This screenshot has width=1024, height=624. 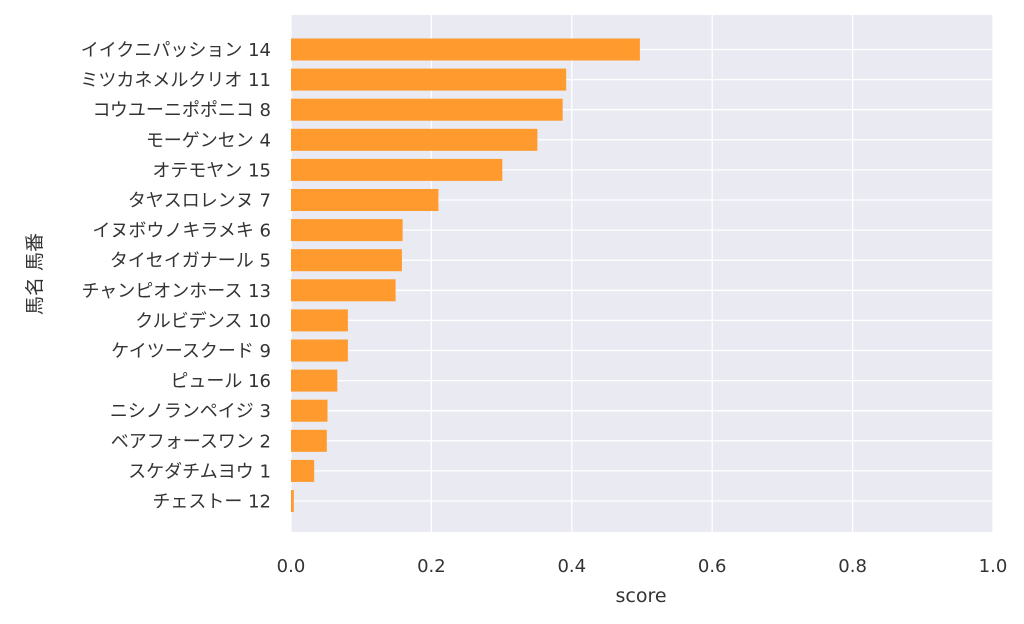 What do you see at coordinates (191, 351) in the screenshot?
I see `y-tick-label: ケイツースクード 9` at bounding box center [191, 351].